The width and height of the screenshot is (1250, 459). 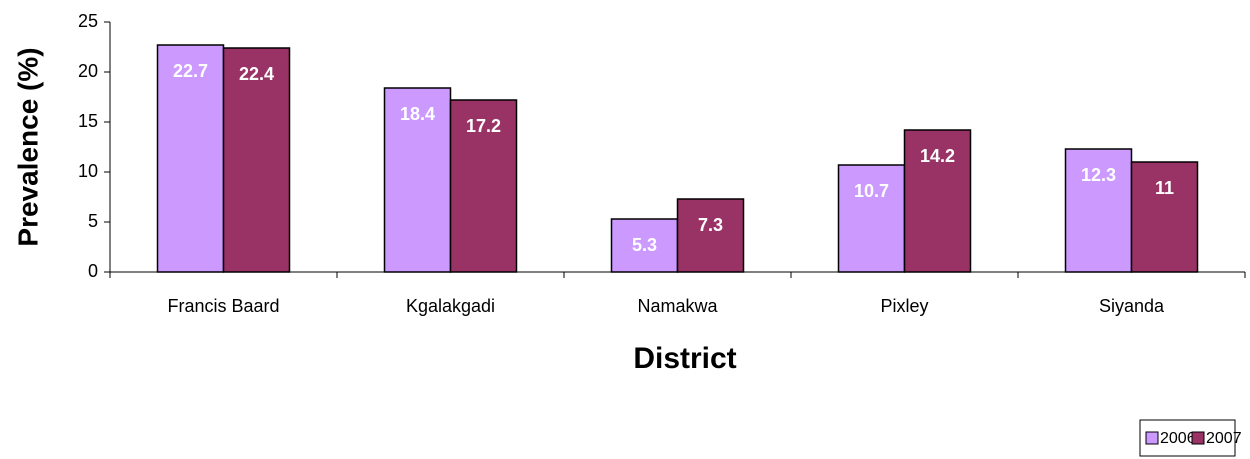 I want to click on x-tick-label: Pixley, so click(x=904, y=306).